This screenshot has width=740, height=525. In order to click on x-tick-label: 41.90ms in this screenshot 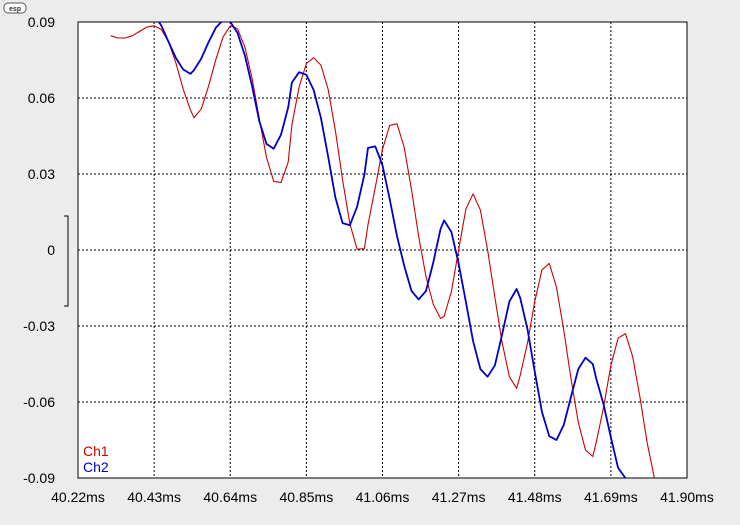, I will do `click(687, 497)`.